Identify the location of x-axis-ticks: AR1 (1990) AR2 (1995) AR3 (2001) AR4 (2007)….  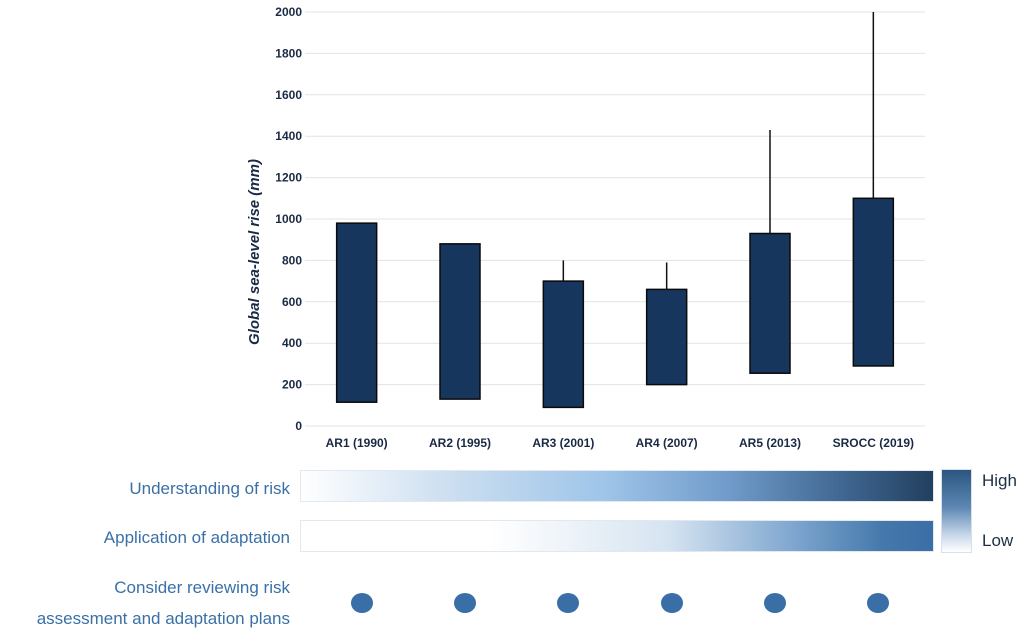
(620, 443).